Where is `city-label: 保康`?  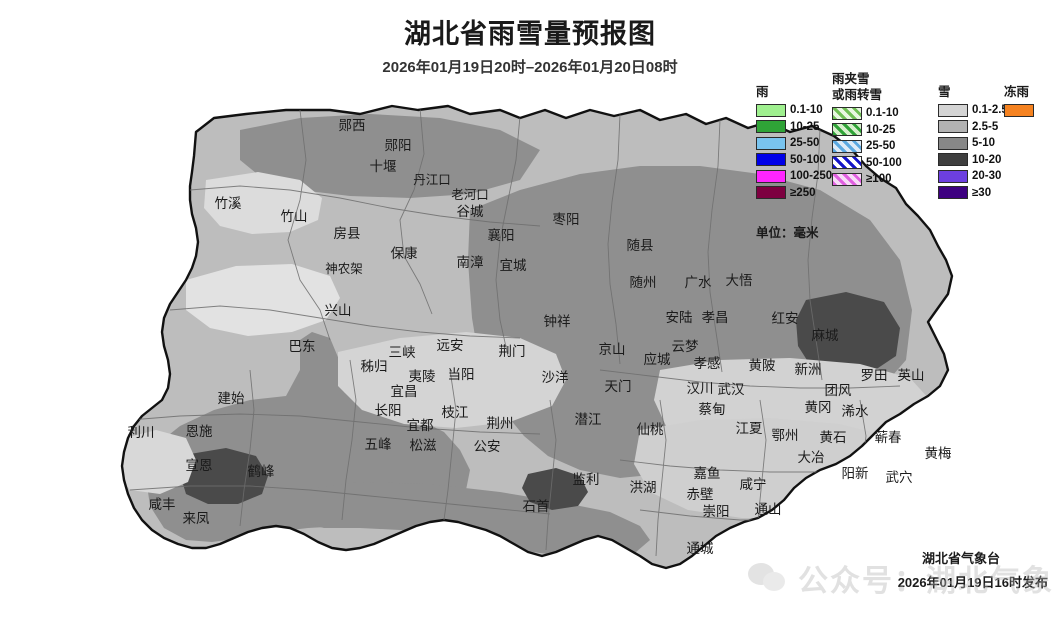
city-label: 保康 is located at coordinates (404, 253).